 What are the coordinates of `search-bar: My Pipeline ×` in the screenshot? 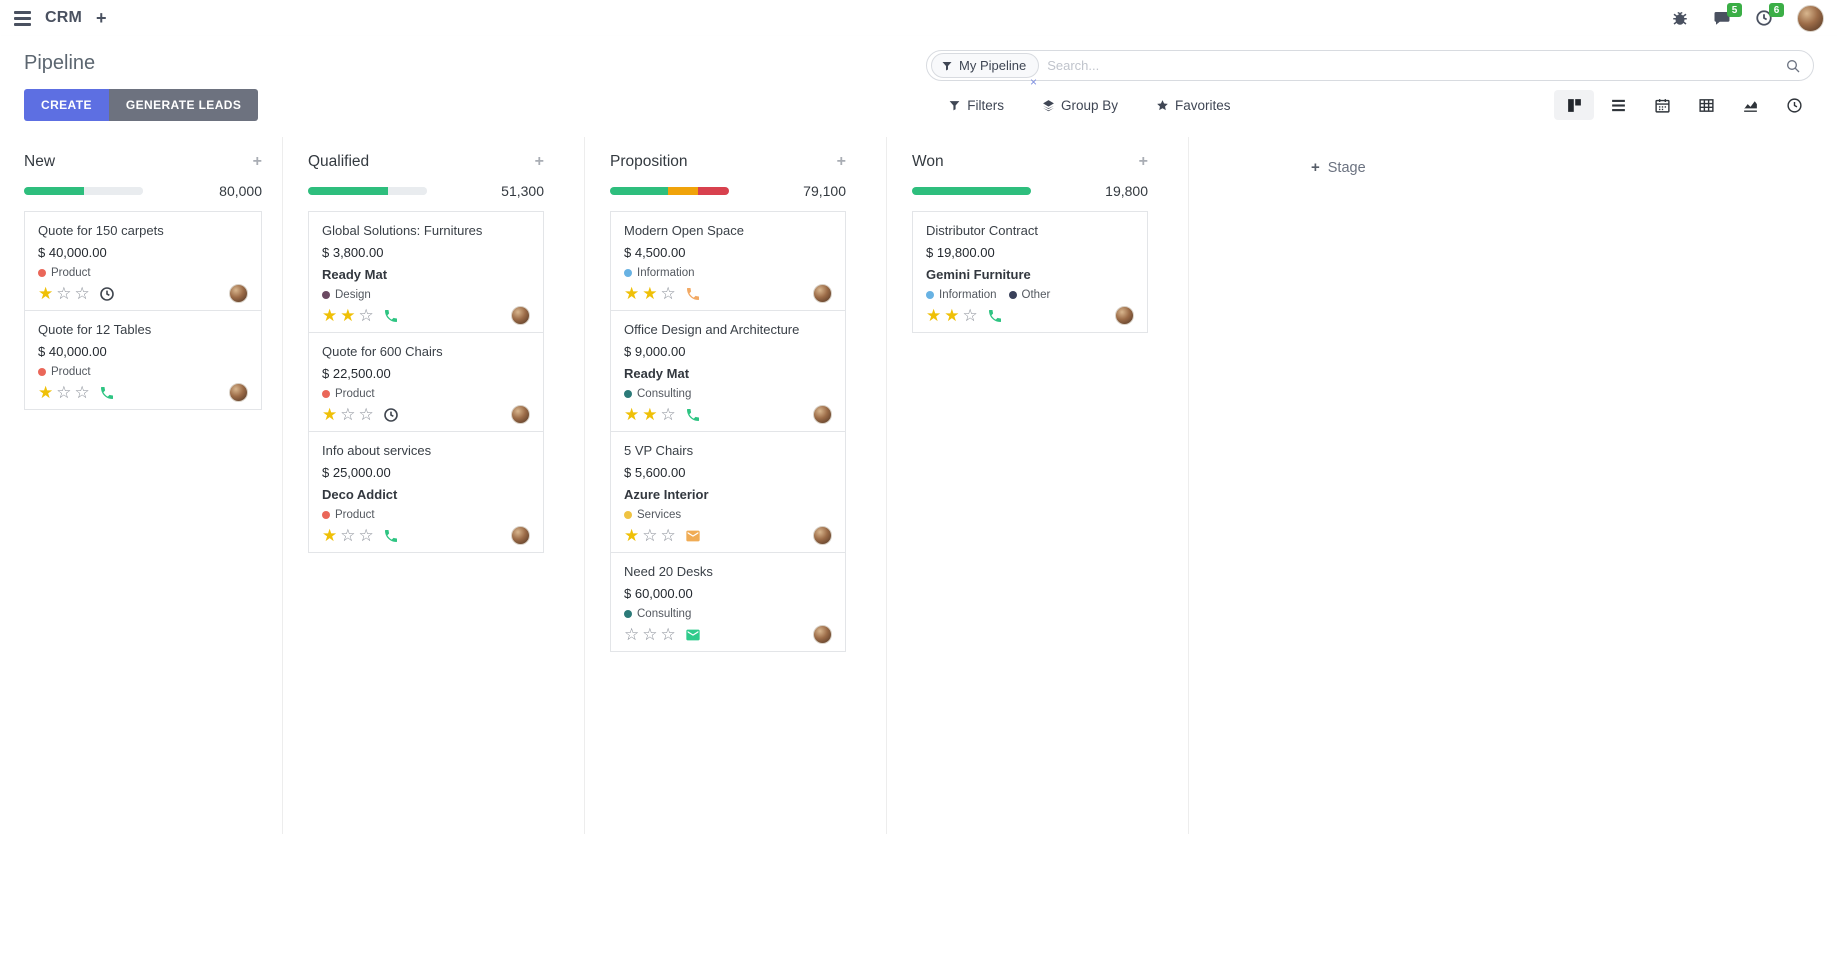 It's located at (1370, 69).